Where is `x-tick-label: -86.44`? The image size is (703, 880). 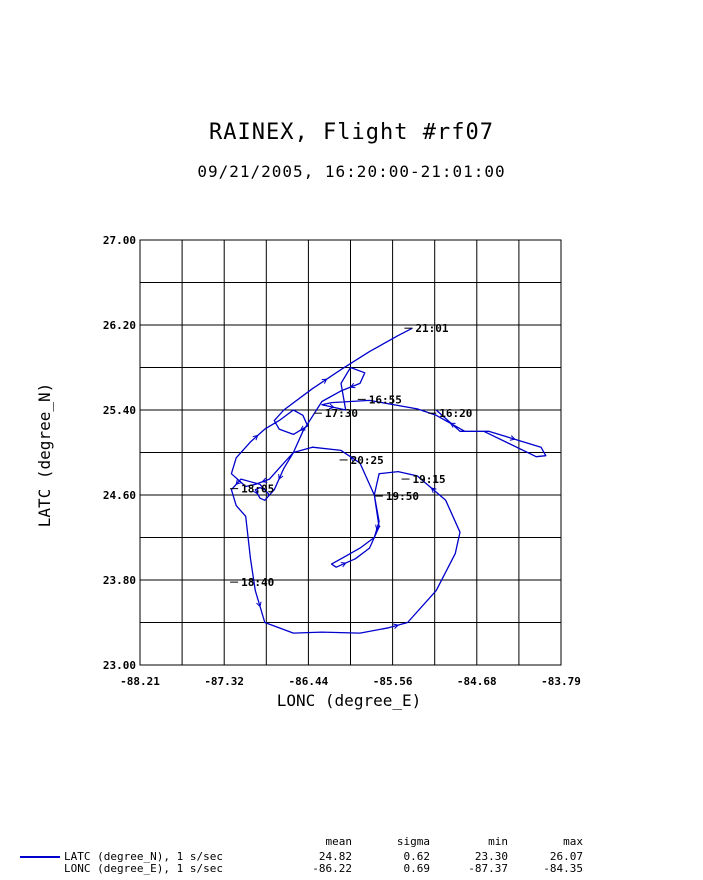
x-tick-label: -86.44 is located at coordinates (309, 681).